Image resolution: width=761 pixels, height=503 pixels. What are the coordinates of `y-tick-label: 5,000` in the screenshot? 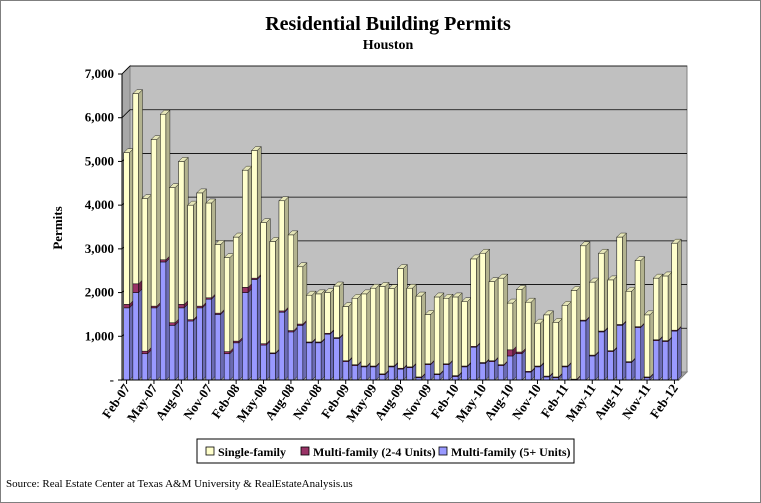 It's located at (99, 160).